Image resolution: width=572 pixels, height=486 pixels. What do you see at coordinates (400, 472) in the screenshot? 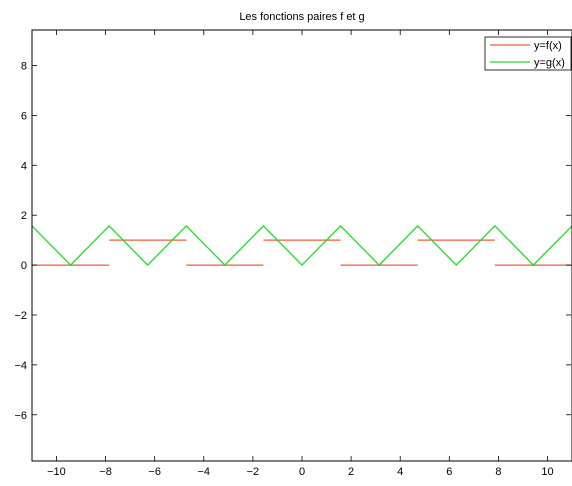
I see `x-tick-label-7: 4` at bounding box center [400, 472].